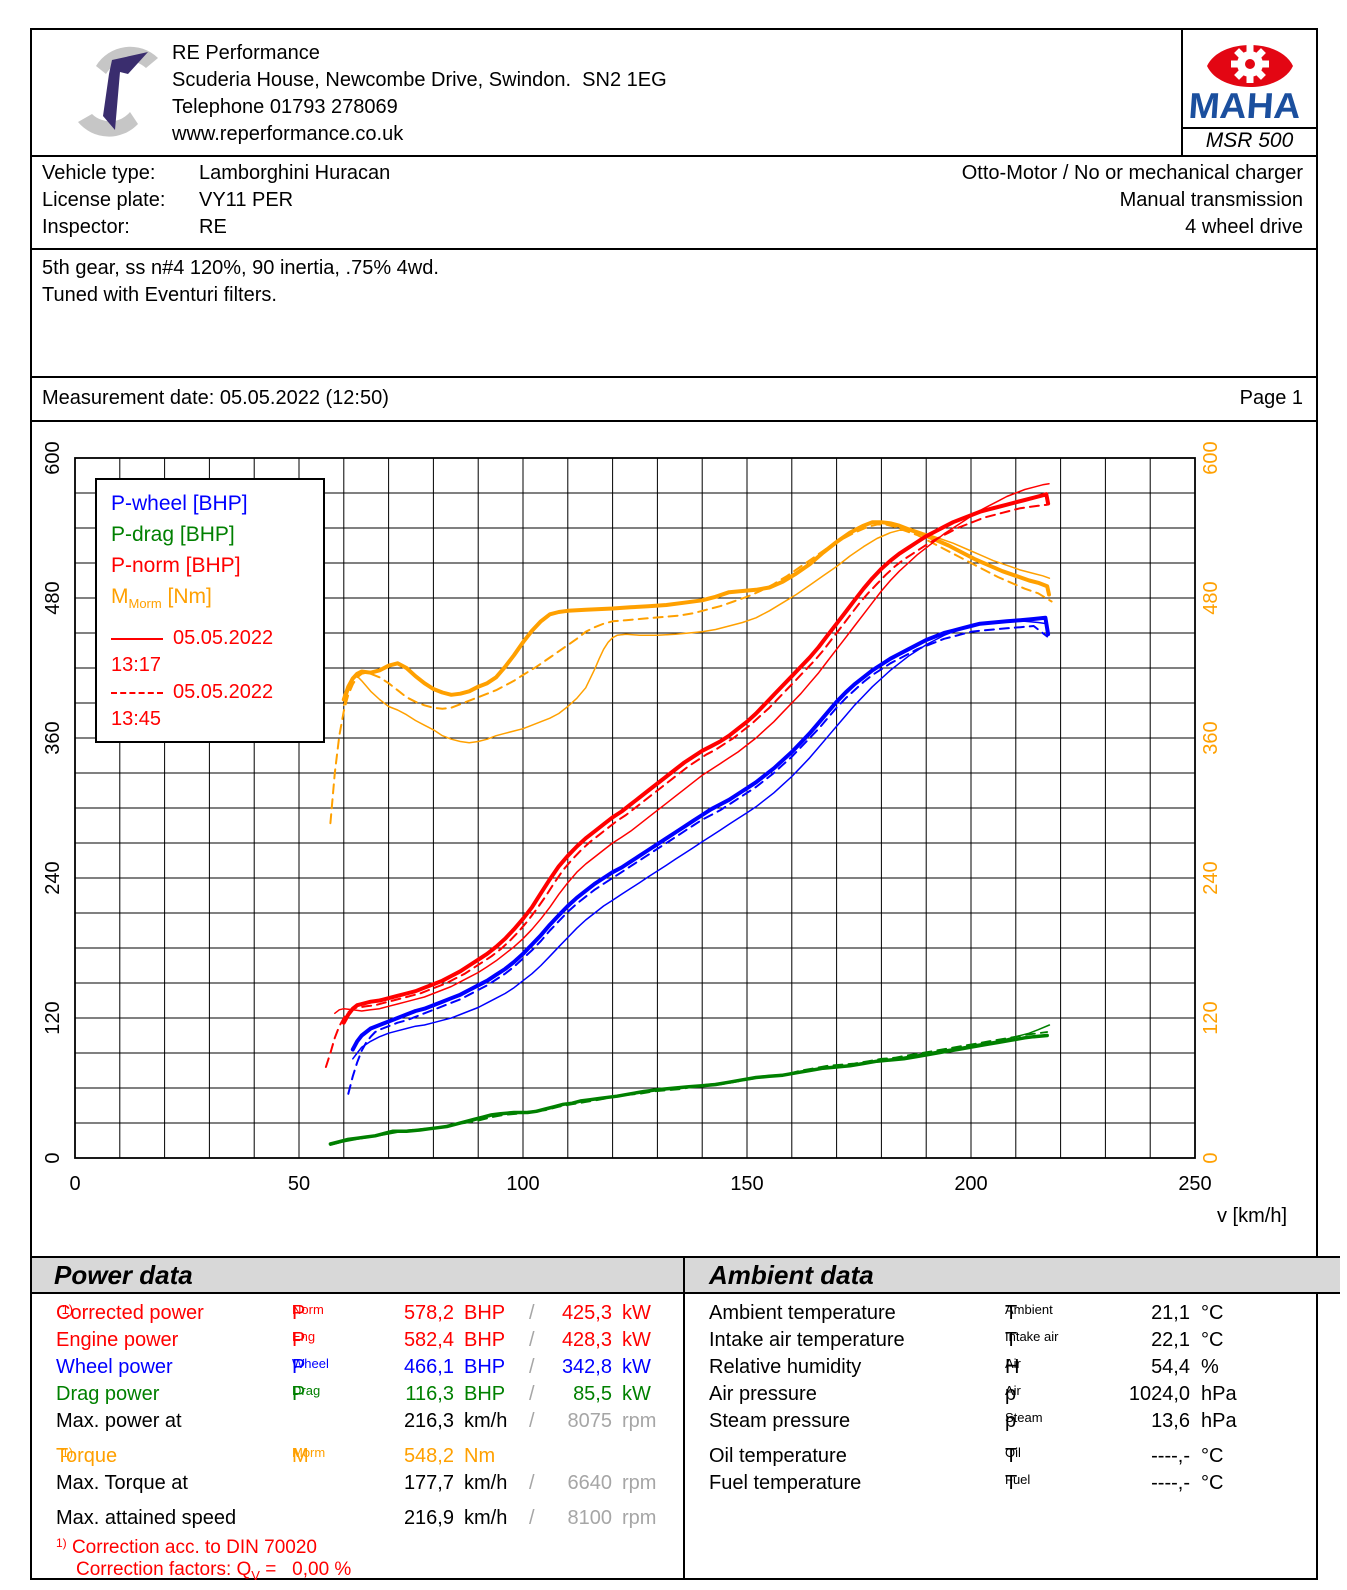  I want to click on page-number: Page 1, so click(1271, 398).